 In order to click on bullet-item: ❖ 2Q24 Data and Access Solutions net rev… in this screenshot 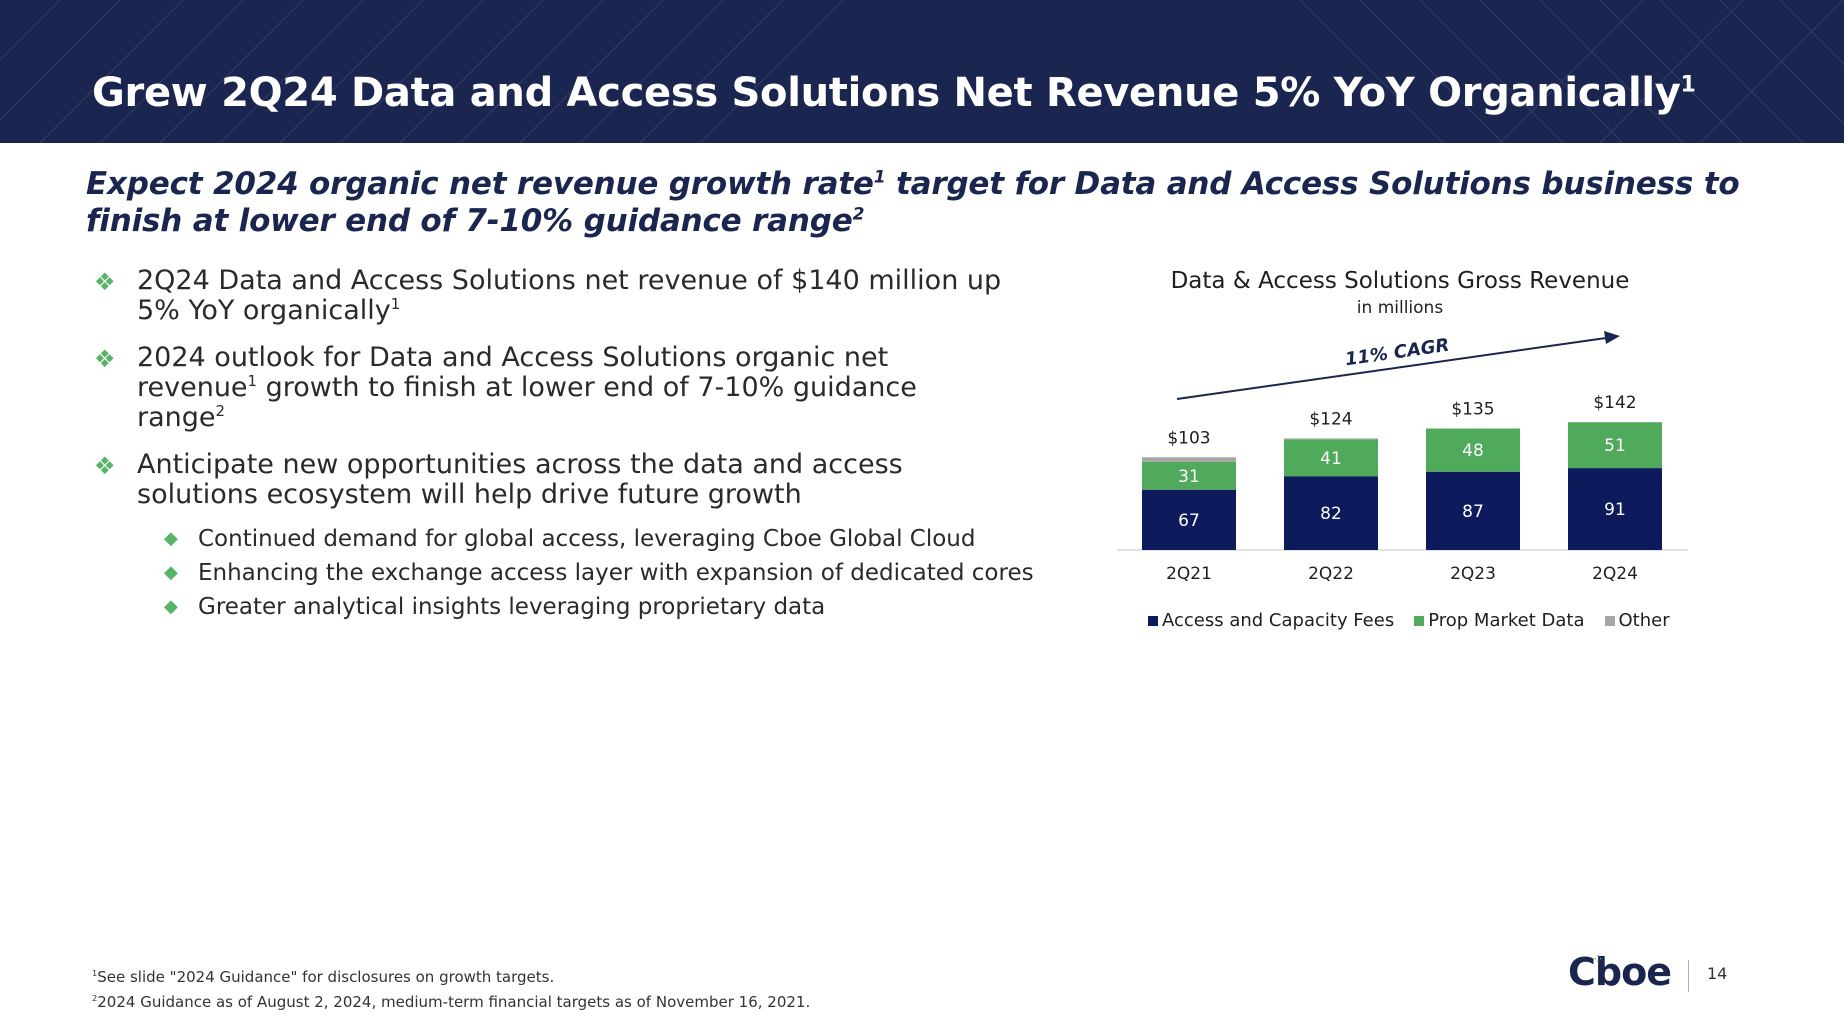, I will do `click(548, 295)`.